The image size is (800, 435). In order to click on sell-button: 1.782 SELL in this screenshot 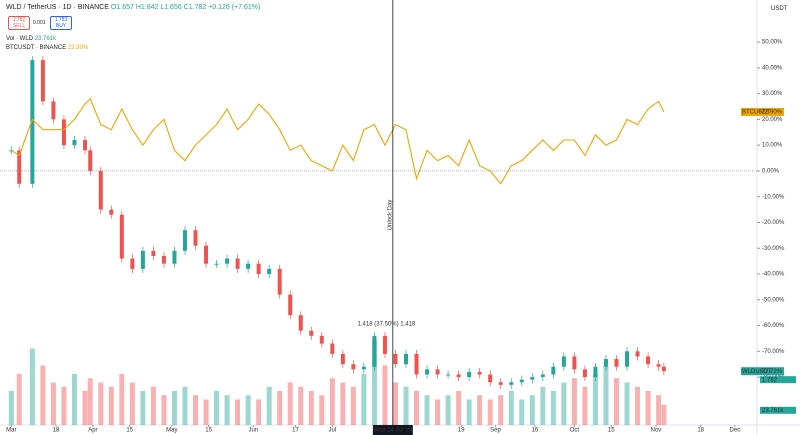, I will do `click(19, 23)`.